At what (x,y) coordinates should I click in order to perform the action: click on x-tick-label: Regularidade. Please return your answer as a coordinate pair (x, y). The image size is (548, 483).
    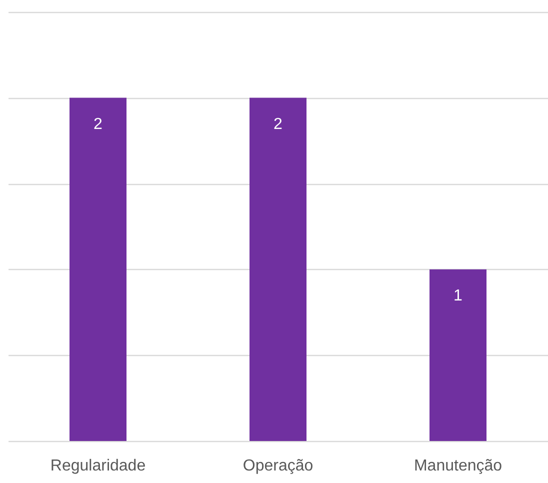
    Looking at the image, I should click on (98, 466).